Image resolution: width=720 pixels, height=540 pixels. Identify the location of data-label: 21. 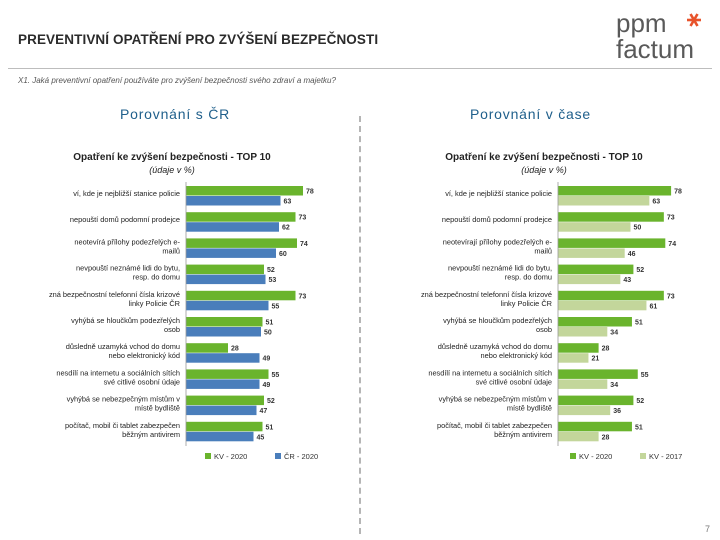
(595, 359).